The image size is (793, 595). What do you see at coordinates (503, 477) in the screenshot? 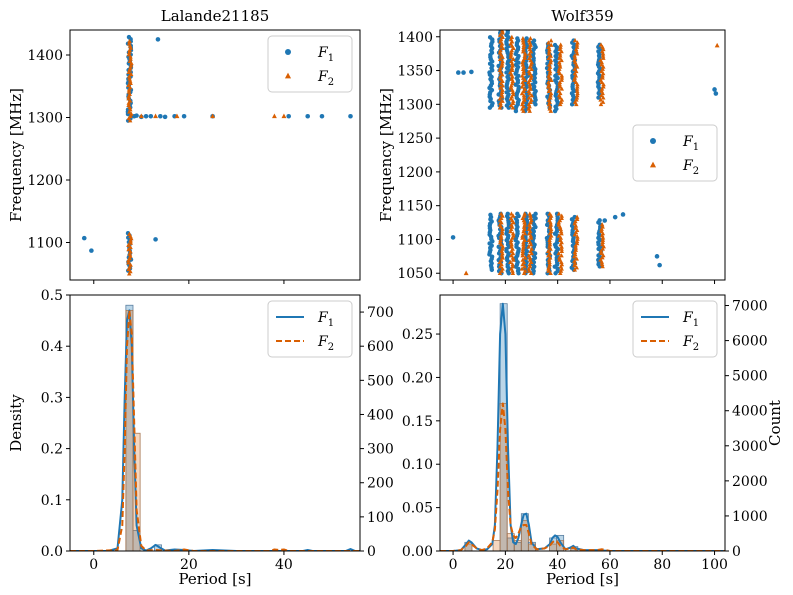
I see `hist-bar-f2` at bounding box center [503, 477].